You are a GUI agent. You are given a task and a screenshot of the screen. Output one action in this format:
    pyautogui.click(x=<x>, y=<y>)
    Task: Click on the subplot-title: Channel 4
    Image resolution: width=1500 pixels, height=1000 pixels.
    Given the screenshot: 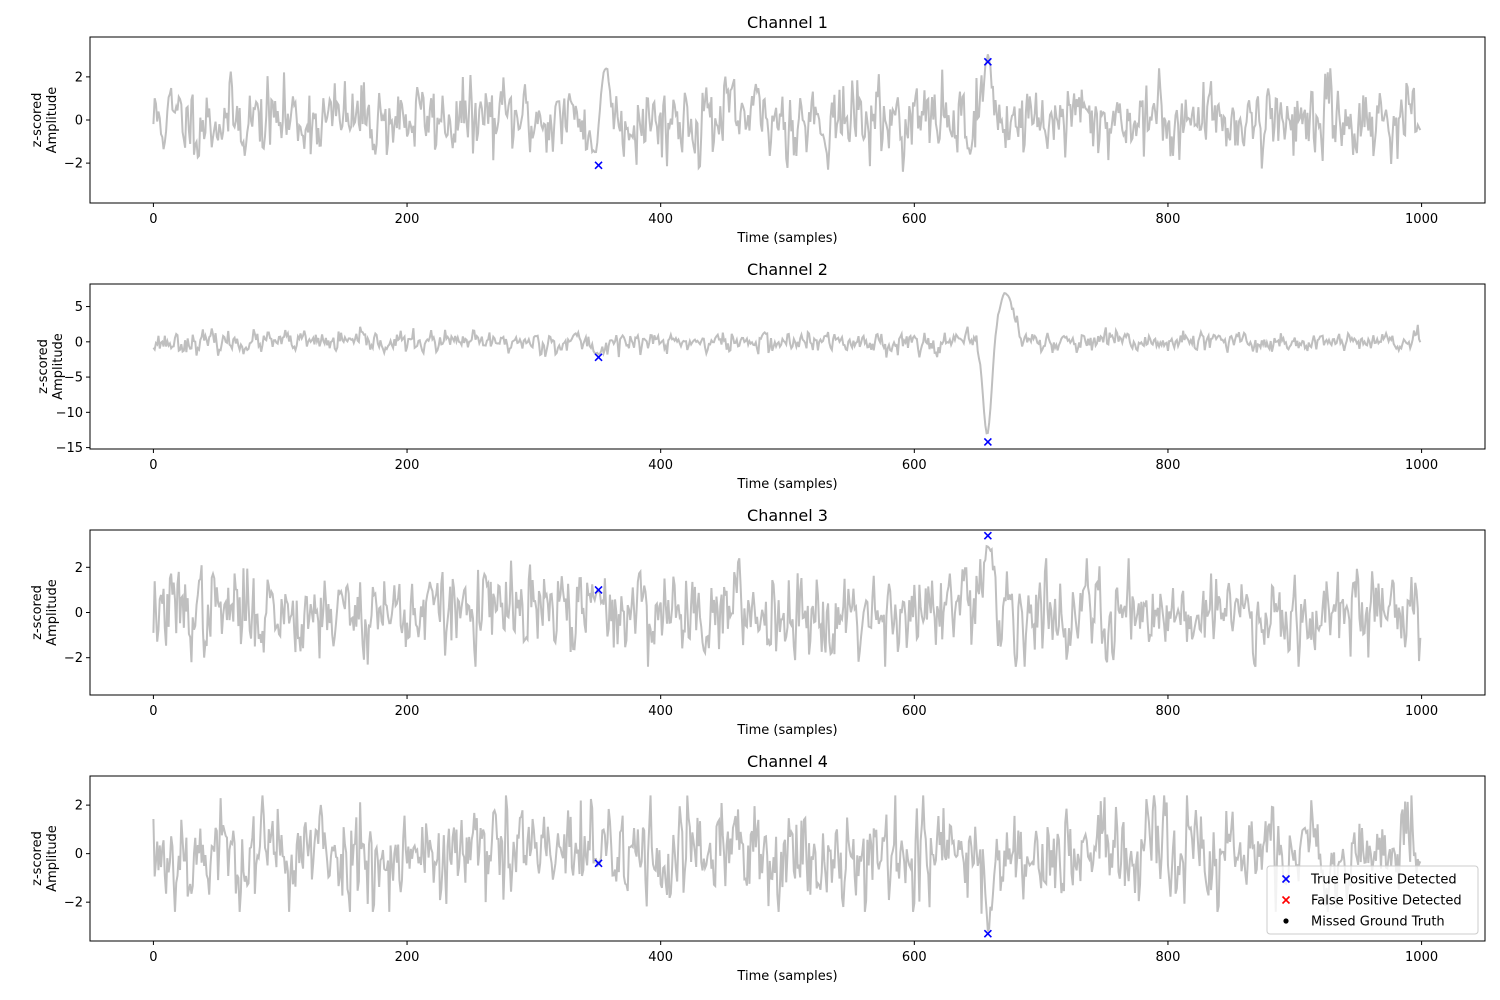 What is the action you would take?
    pyautogui.click(x=787, y=761)
    